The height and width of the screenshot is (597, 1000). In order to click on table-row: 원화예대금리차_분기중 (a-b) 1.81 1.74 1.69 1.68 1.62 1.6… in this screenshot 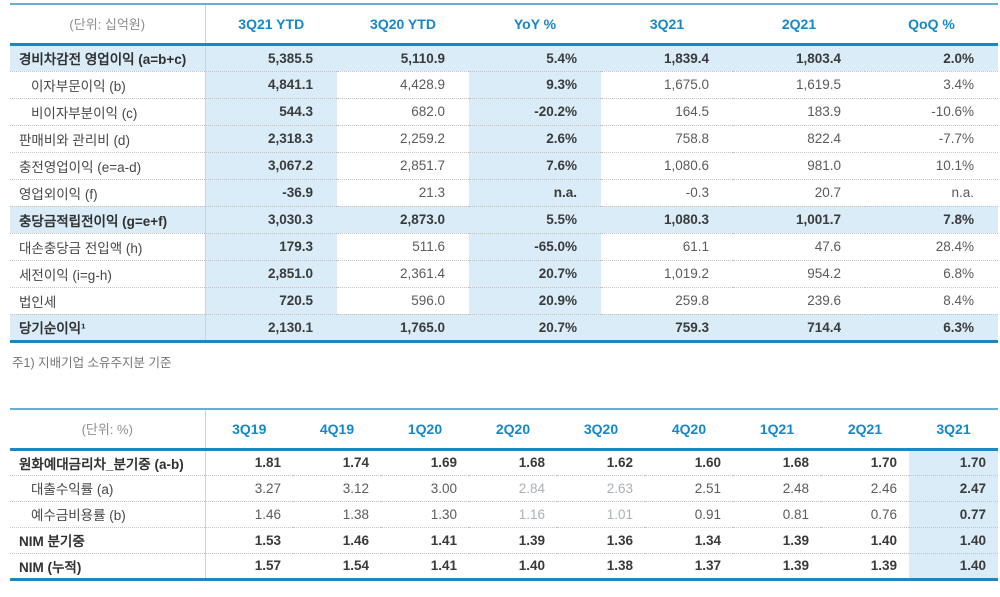, I will do `click(504, 462)`.